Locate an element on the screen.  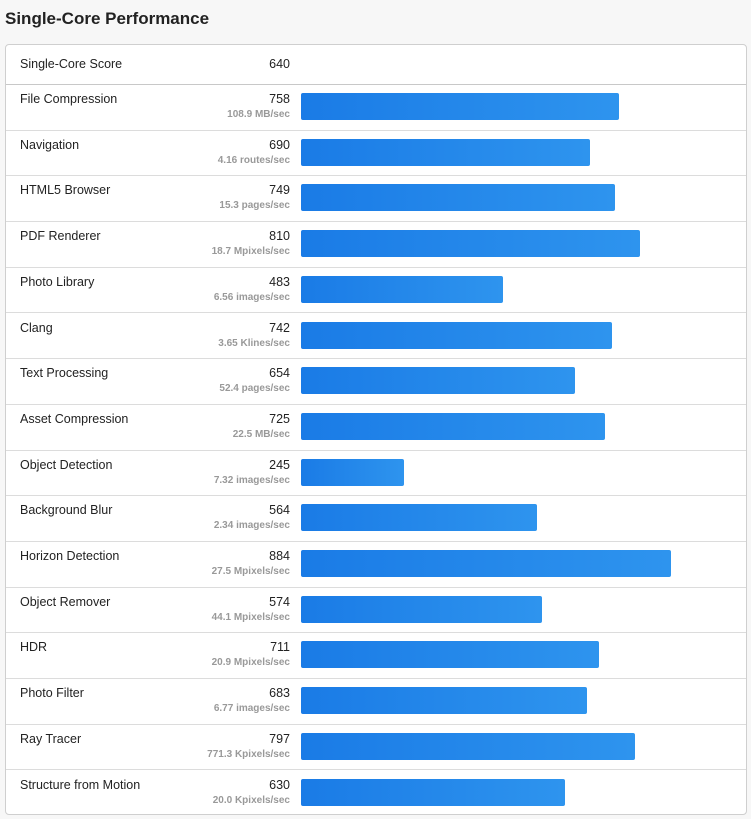
benchmark-throughput: 6.77 images/sec is located at coordinates (251, 709).